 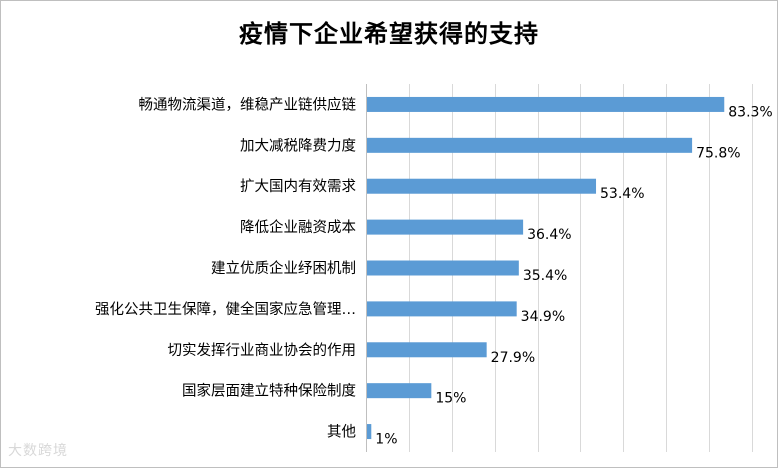 What do you see at coordinates (262, 350) in the screenshot?
I see `category-label: 切实发挥行业商业协会的作用` at bounding box center [262, 350].